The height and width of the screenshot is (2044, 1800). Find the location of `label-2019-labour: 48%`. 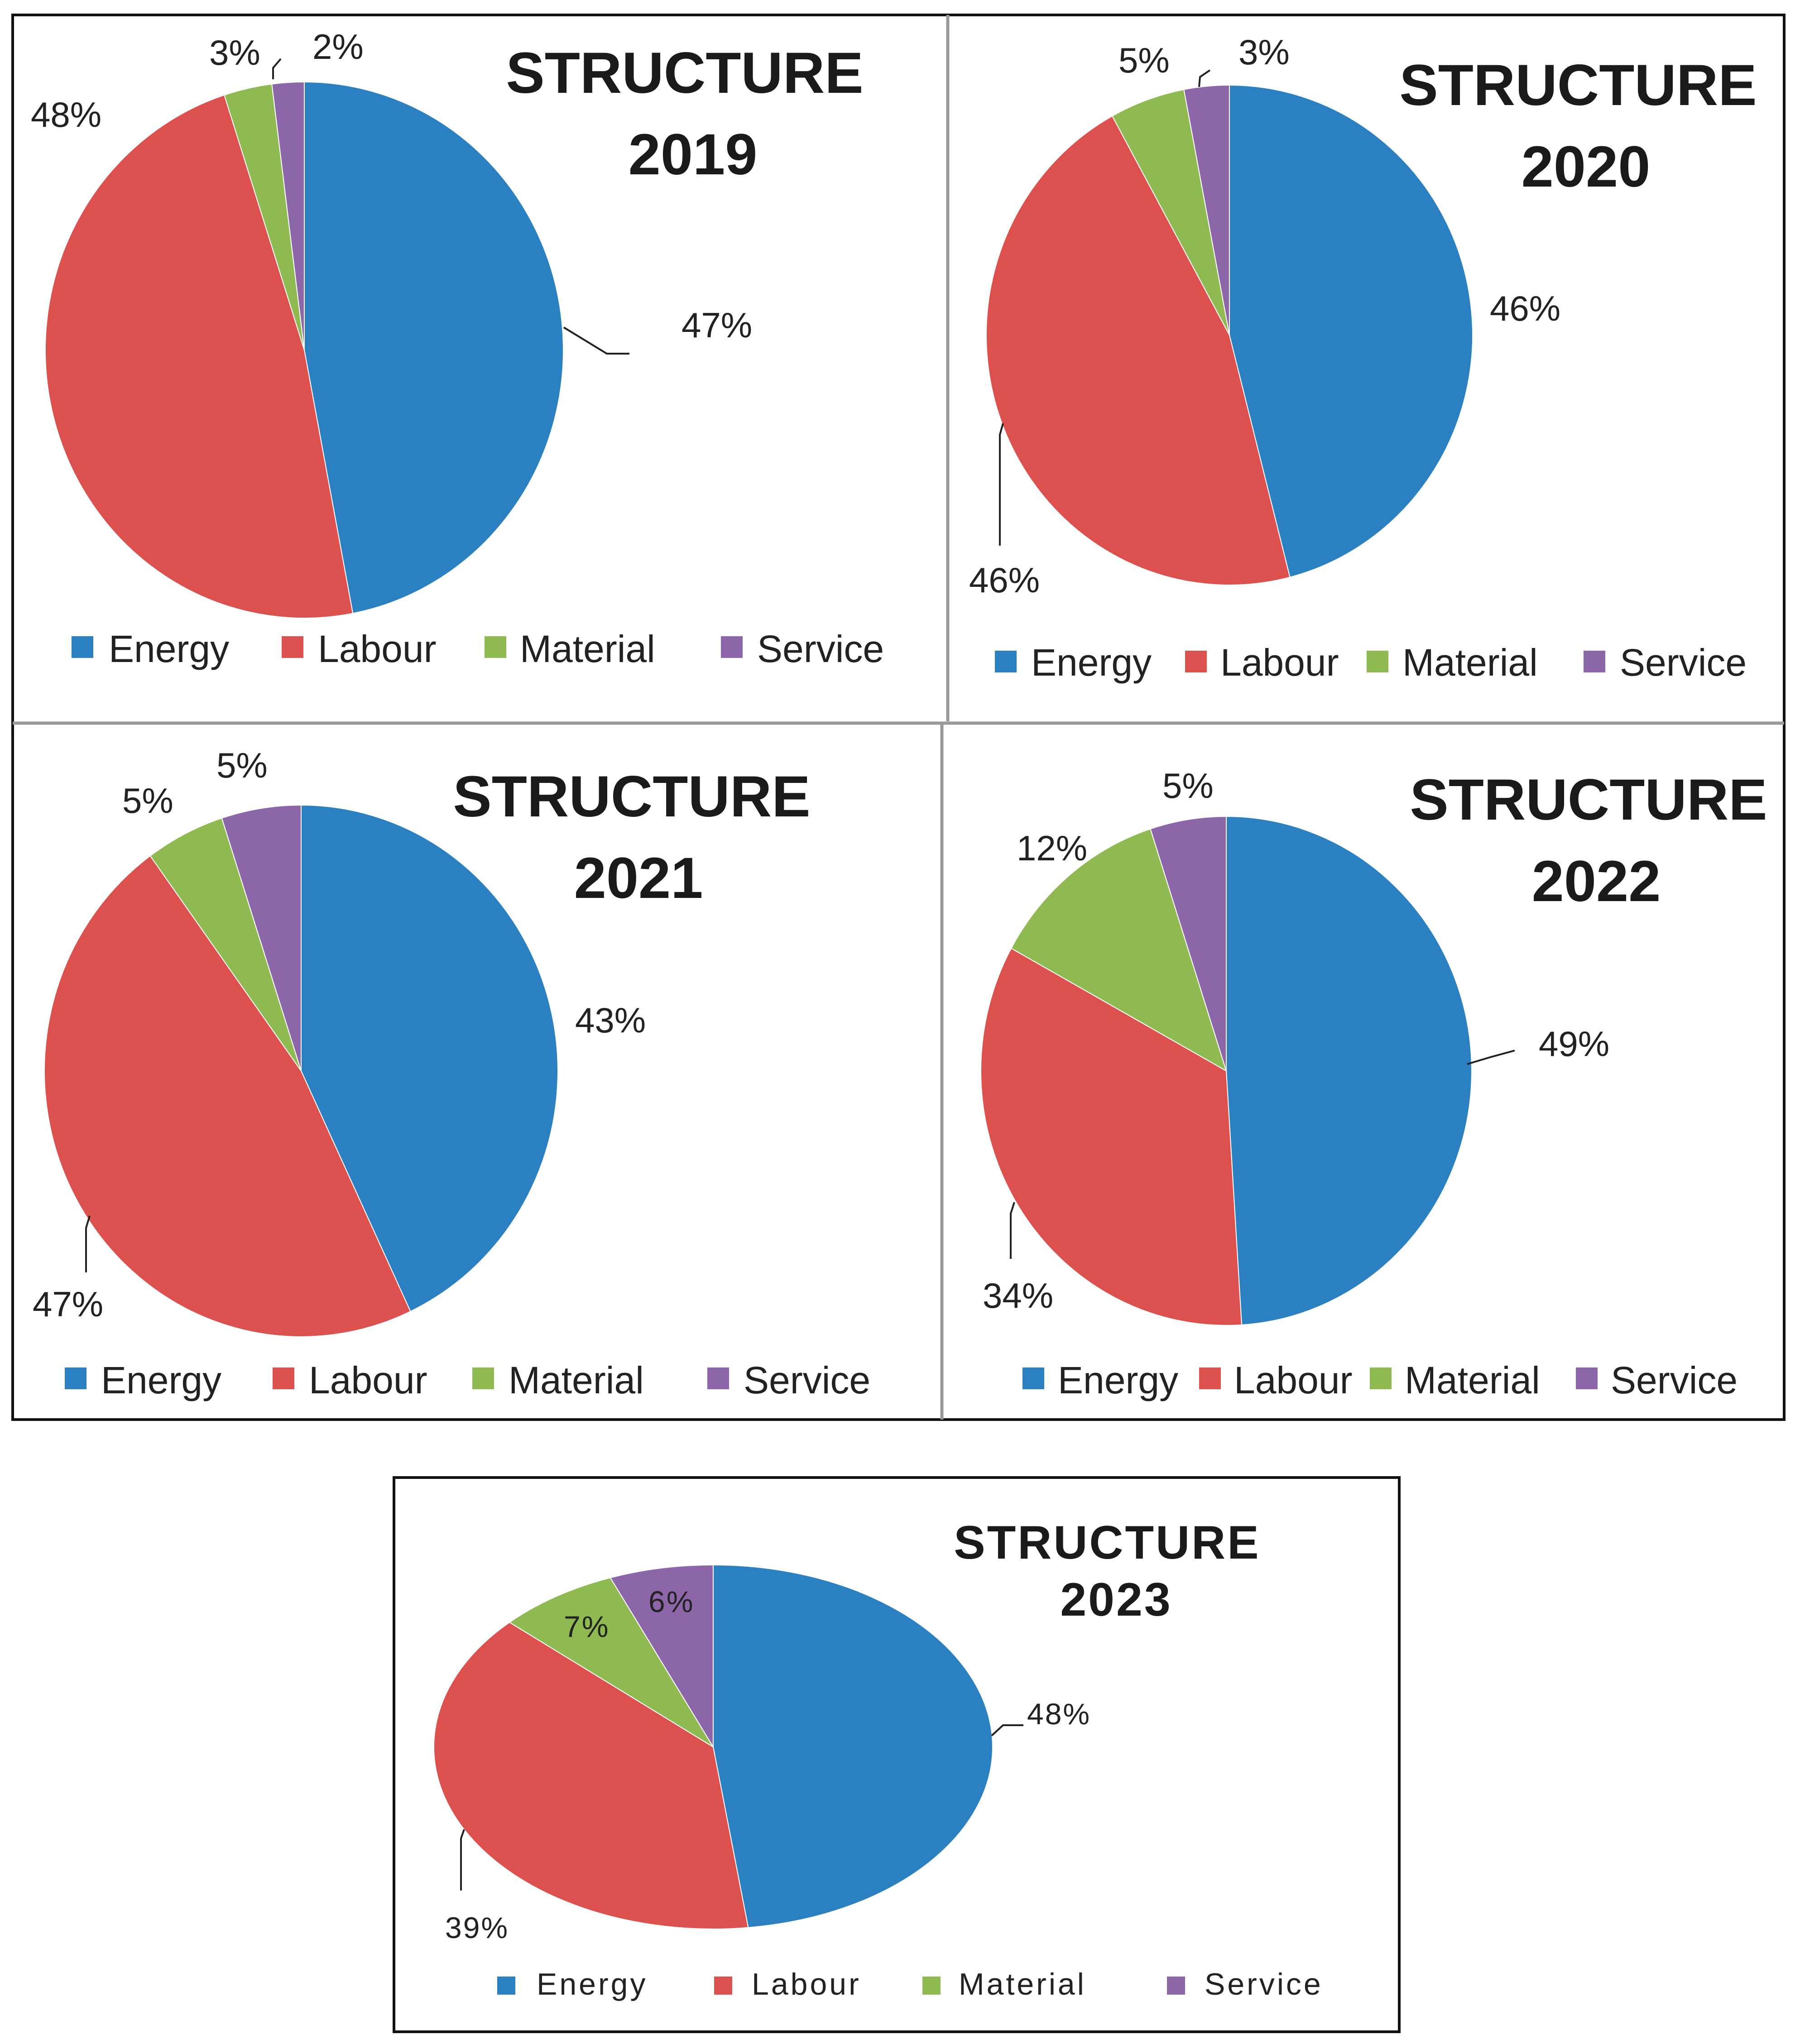

label-2019-labour: 48% is located at coordinates (66, 114).